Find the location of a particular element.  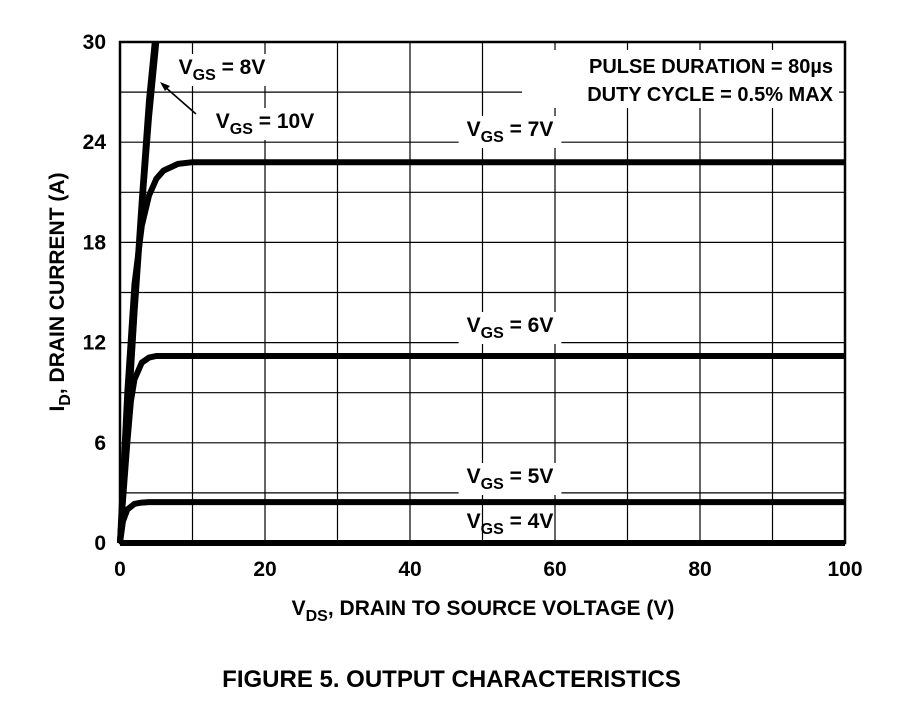

x-tick-label: 100 is located at coordinates (844, 569).